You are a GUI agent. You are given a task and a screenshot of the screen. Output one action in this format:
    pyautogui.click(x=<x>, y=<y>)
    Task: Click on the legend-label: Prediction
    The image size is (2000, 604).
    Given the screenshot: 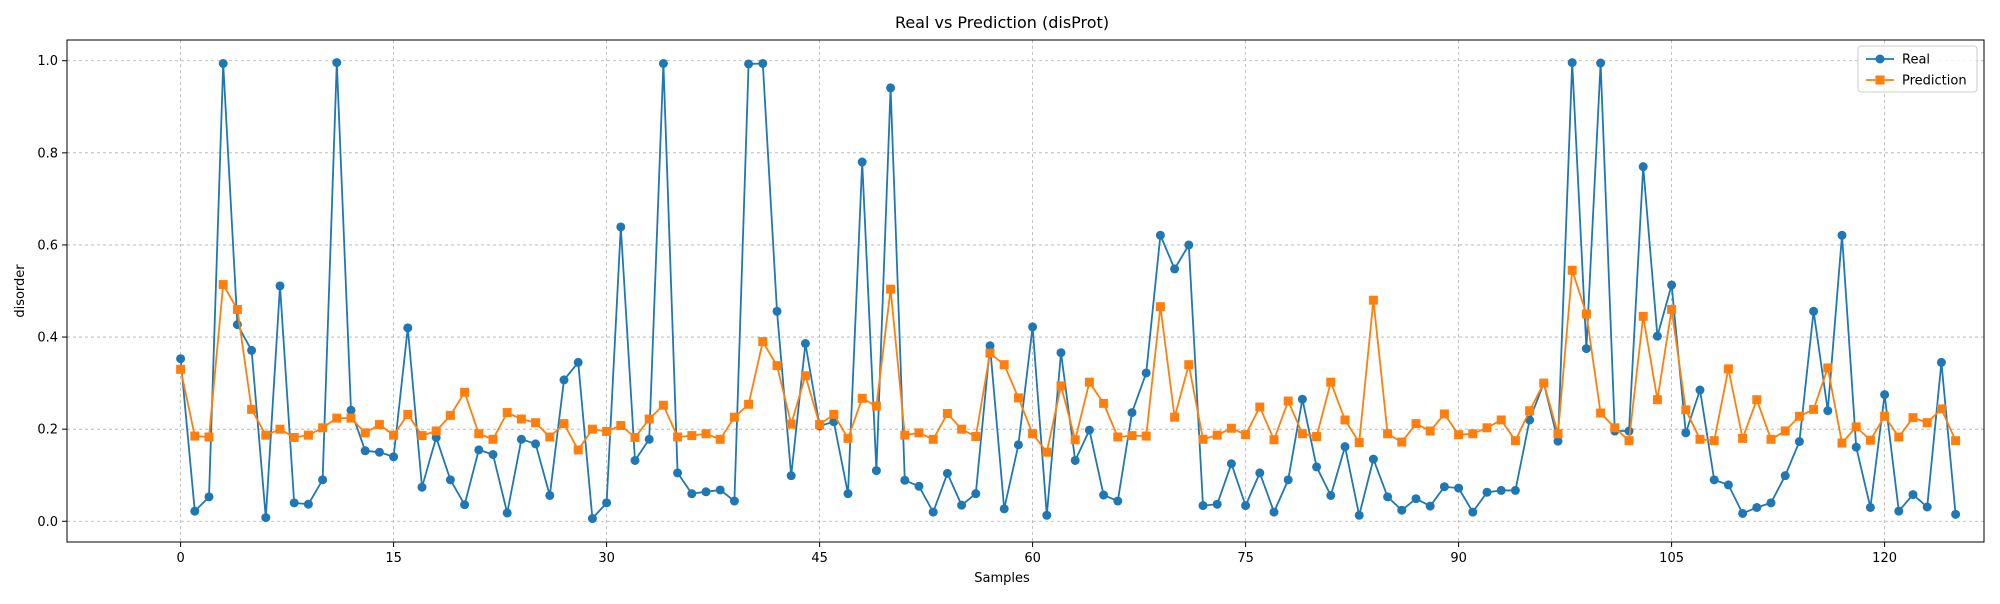 What is the action you would take?
    pyautogui.click(x=1934, y=81)
    